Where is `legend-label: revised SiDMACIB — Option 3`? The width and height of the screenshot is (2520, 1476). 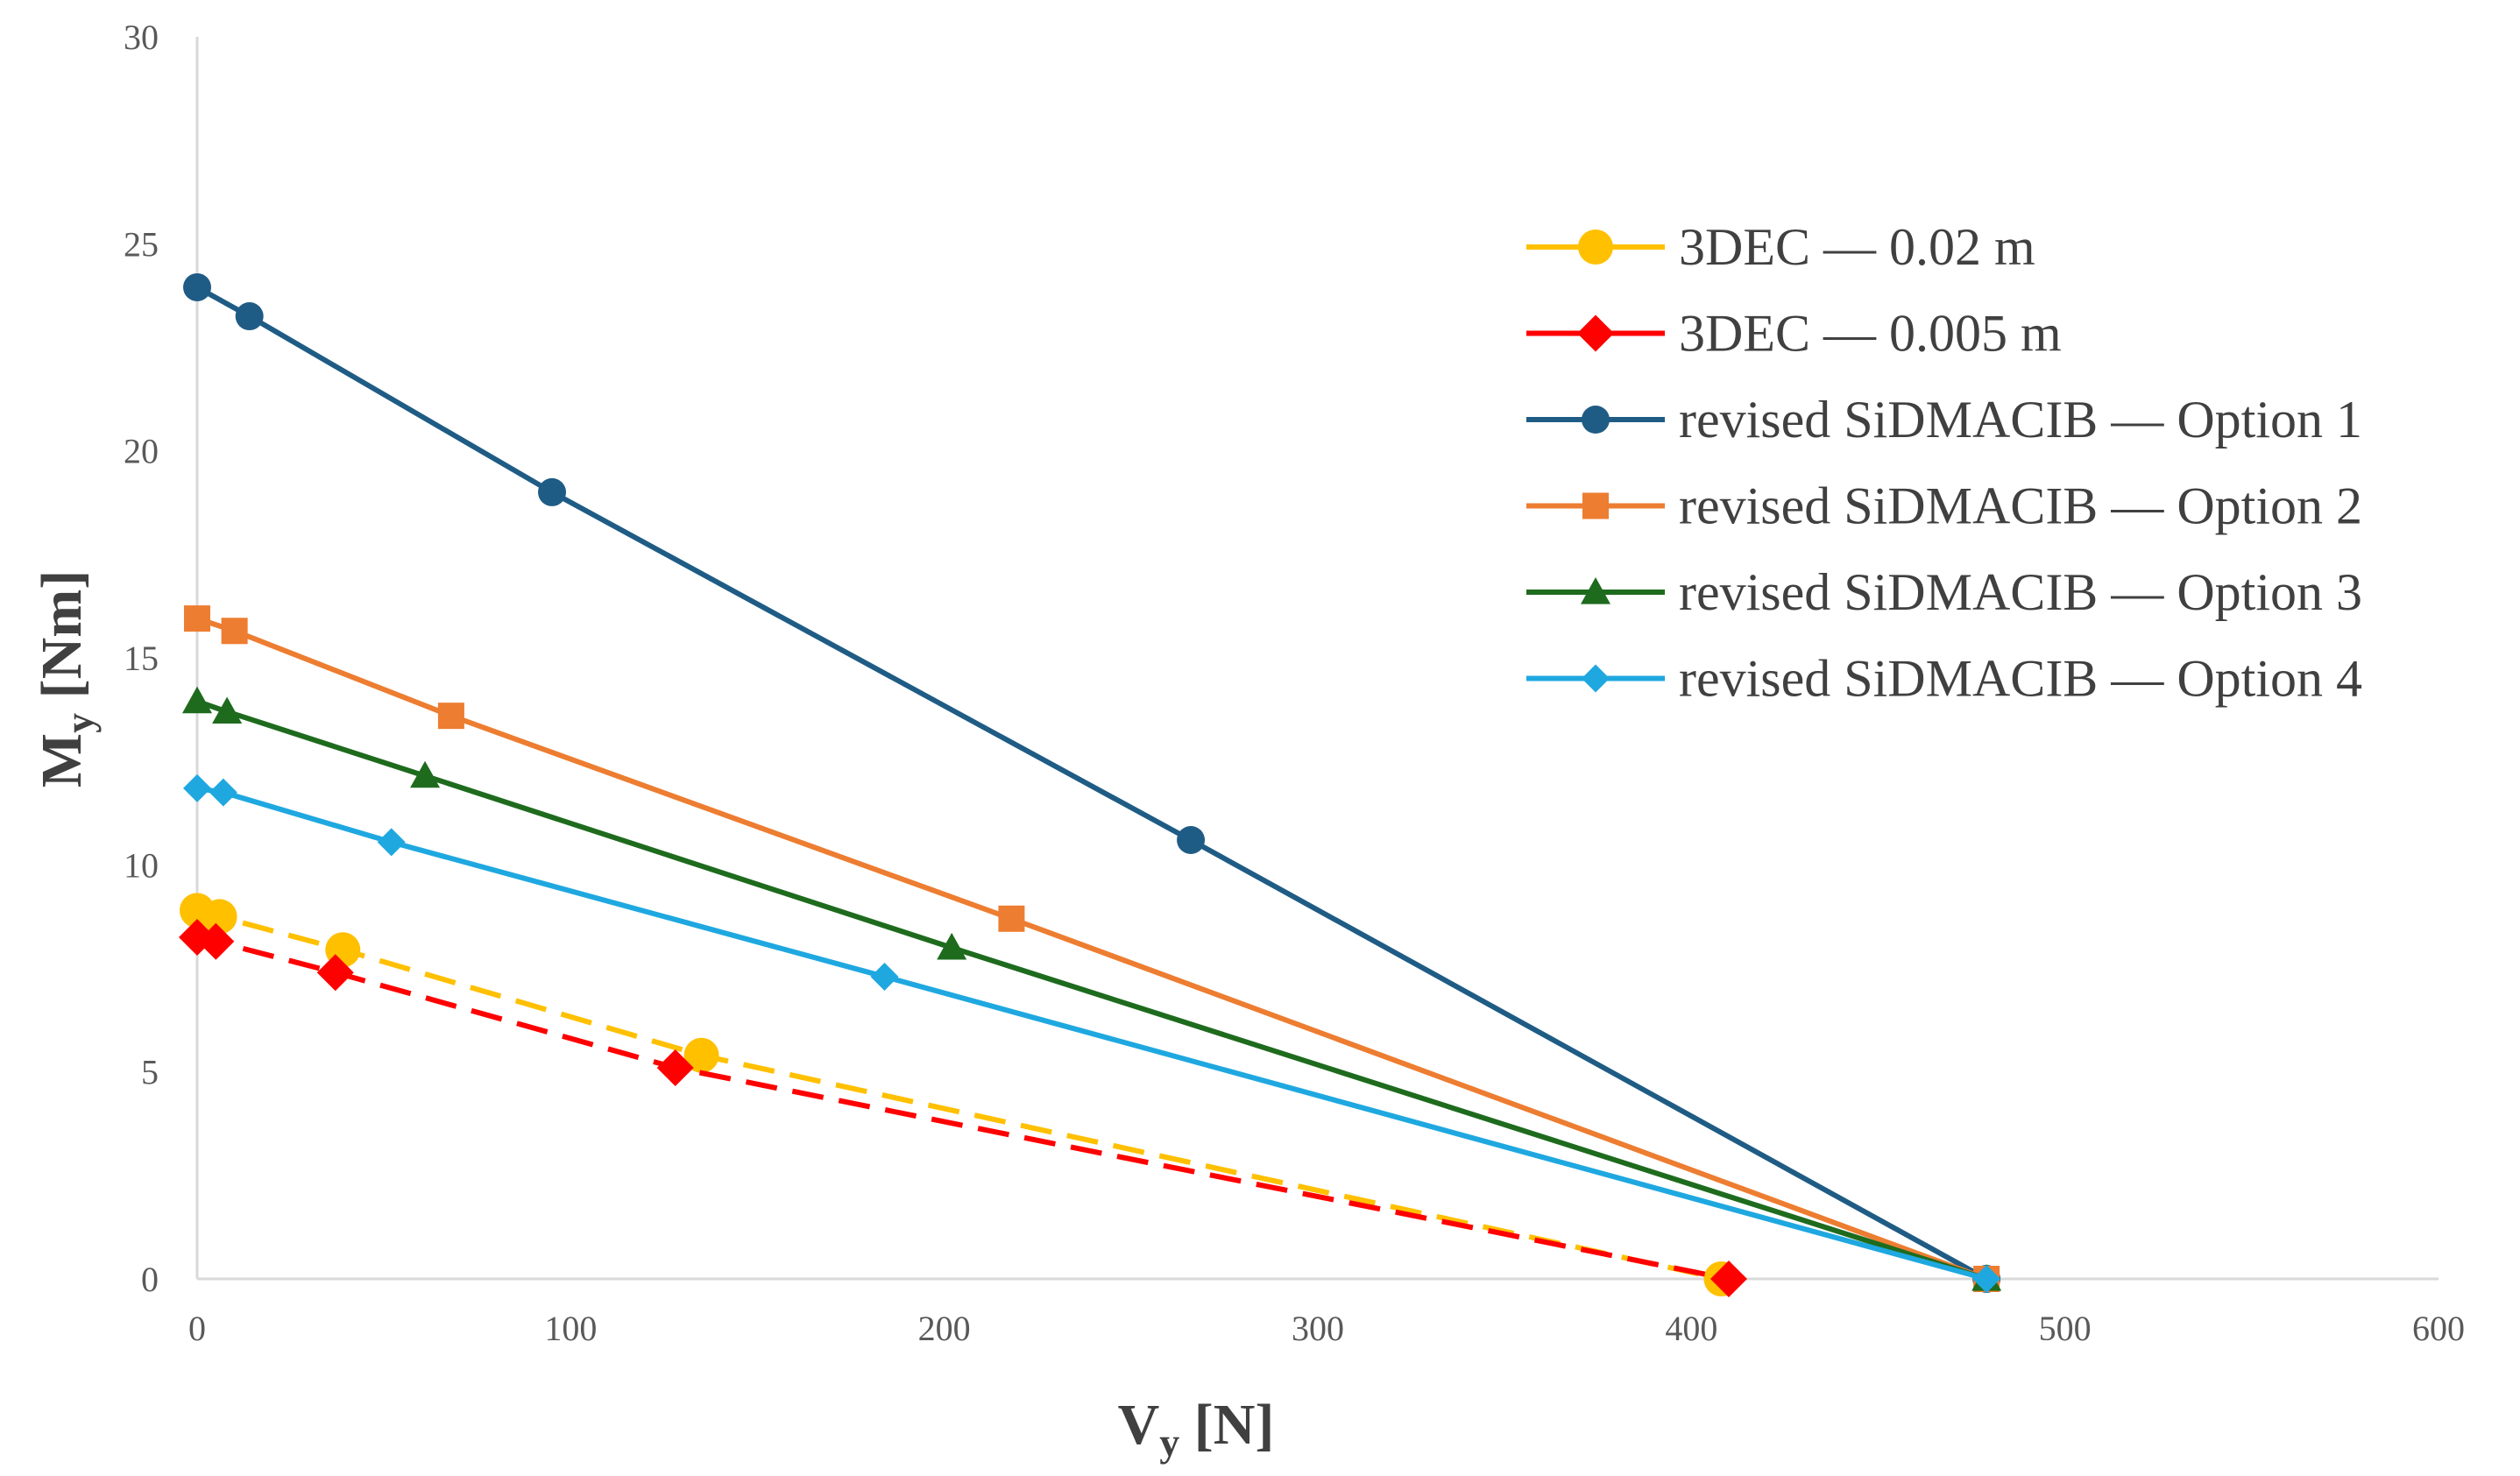 legend-label: revised SiDMACIB — Option 3 is located at coordinates (2020, 592).